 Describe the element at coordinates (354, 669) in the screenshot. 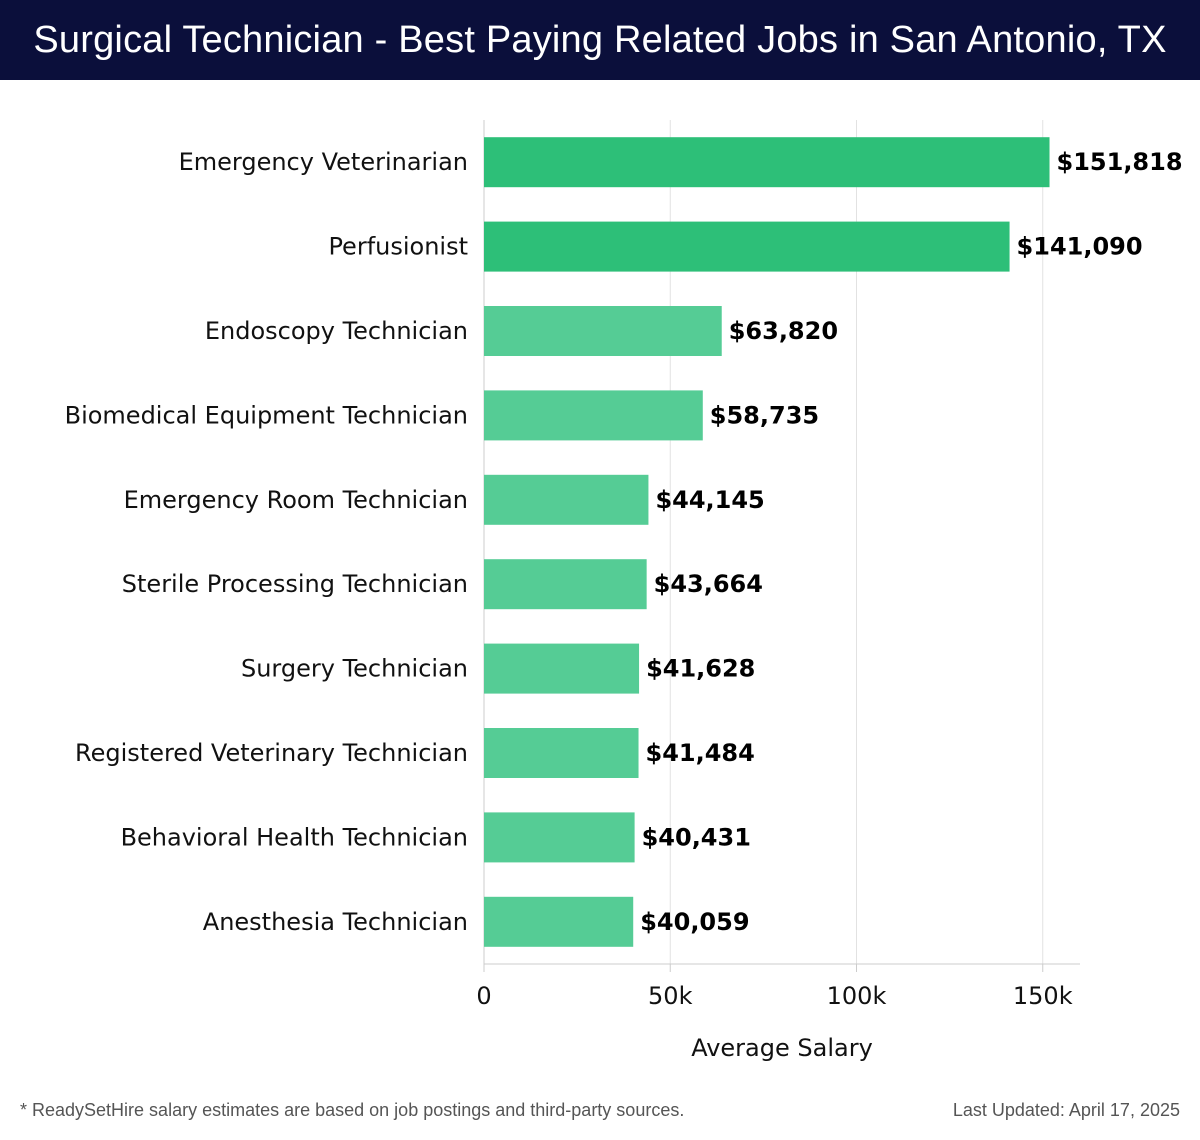

I see `category-label: Surgery Technician` at that location.